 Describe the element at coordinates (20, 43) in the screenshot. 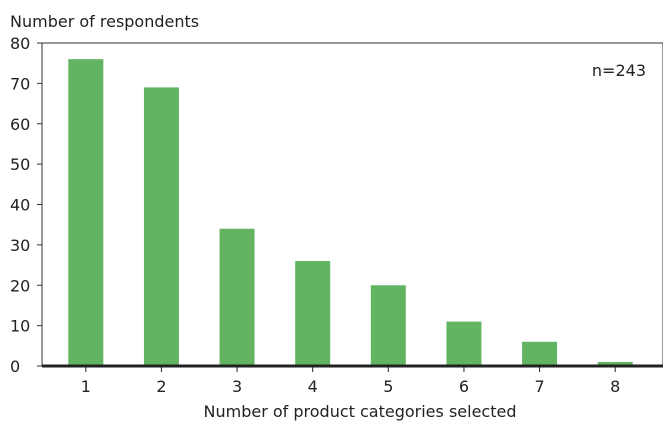

I see `y-tick-label: 80` at that location.